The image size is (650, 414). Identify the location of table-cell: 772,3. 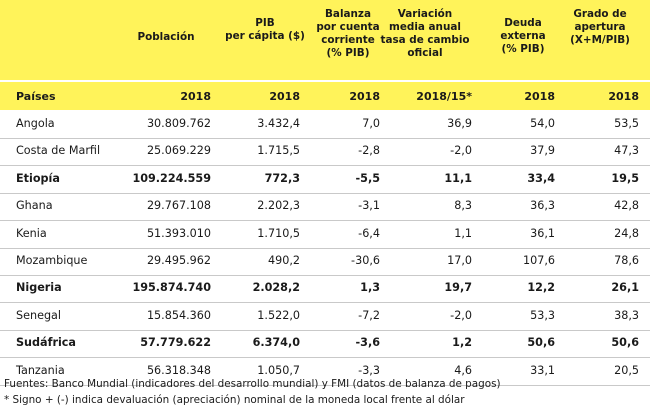
(282, 178).